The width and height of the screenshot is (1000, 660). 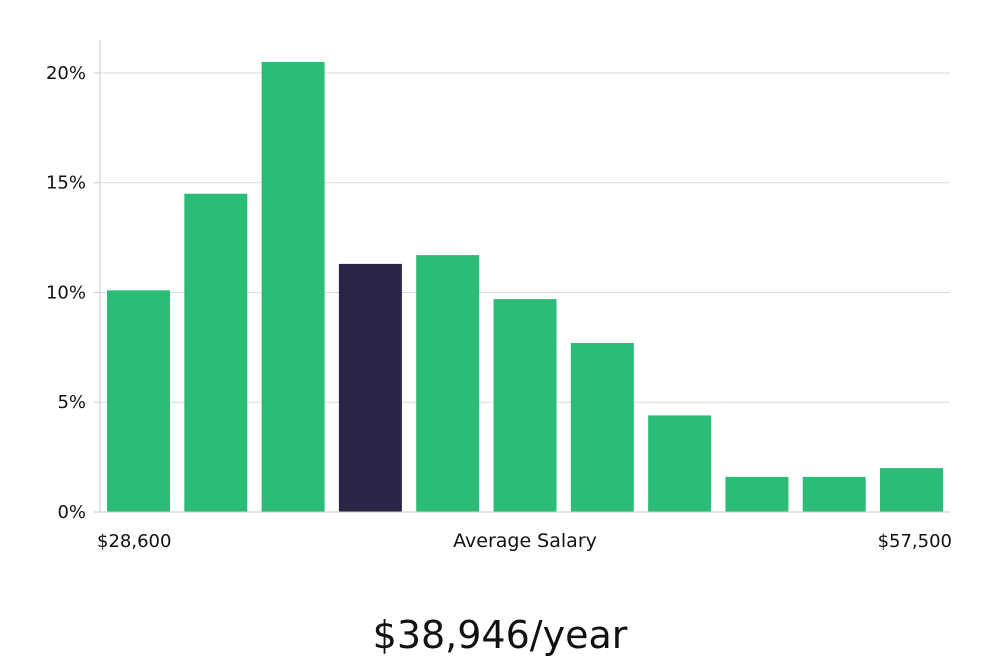 I want to click on x-min-label: $28,600, so click(x=134, y=541).